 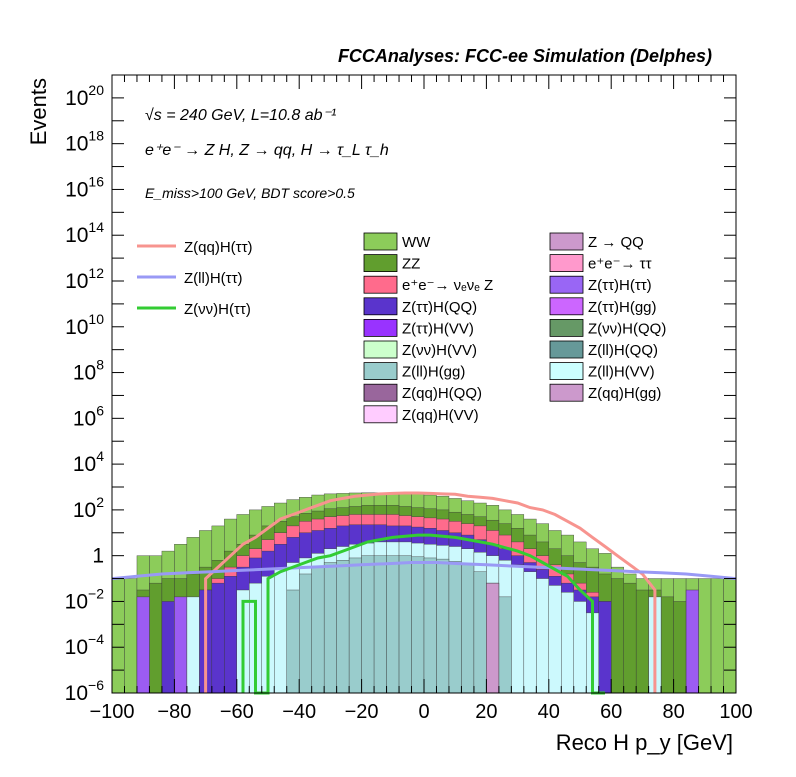 I want to click on left-spike-cyan, so click(x=193, y=645).